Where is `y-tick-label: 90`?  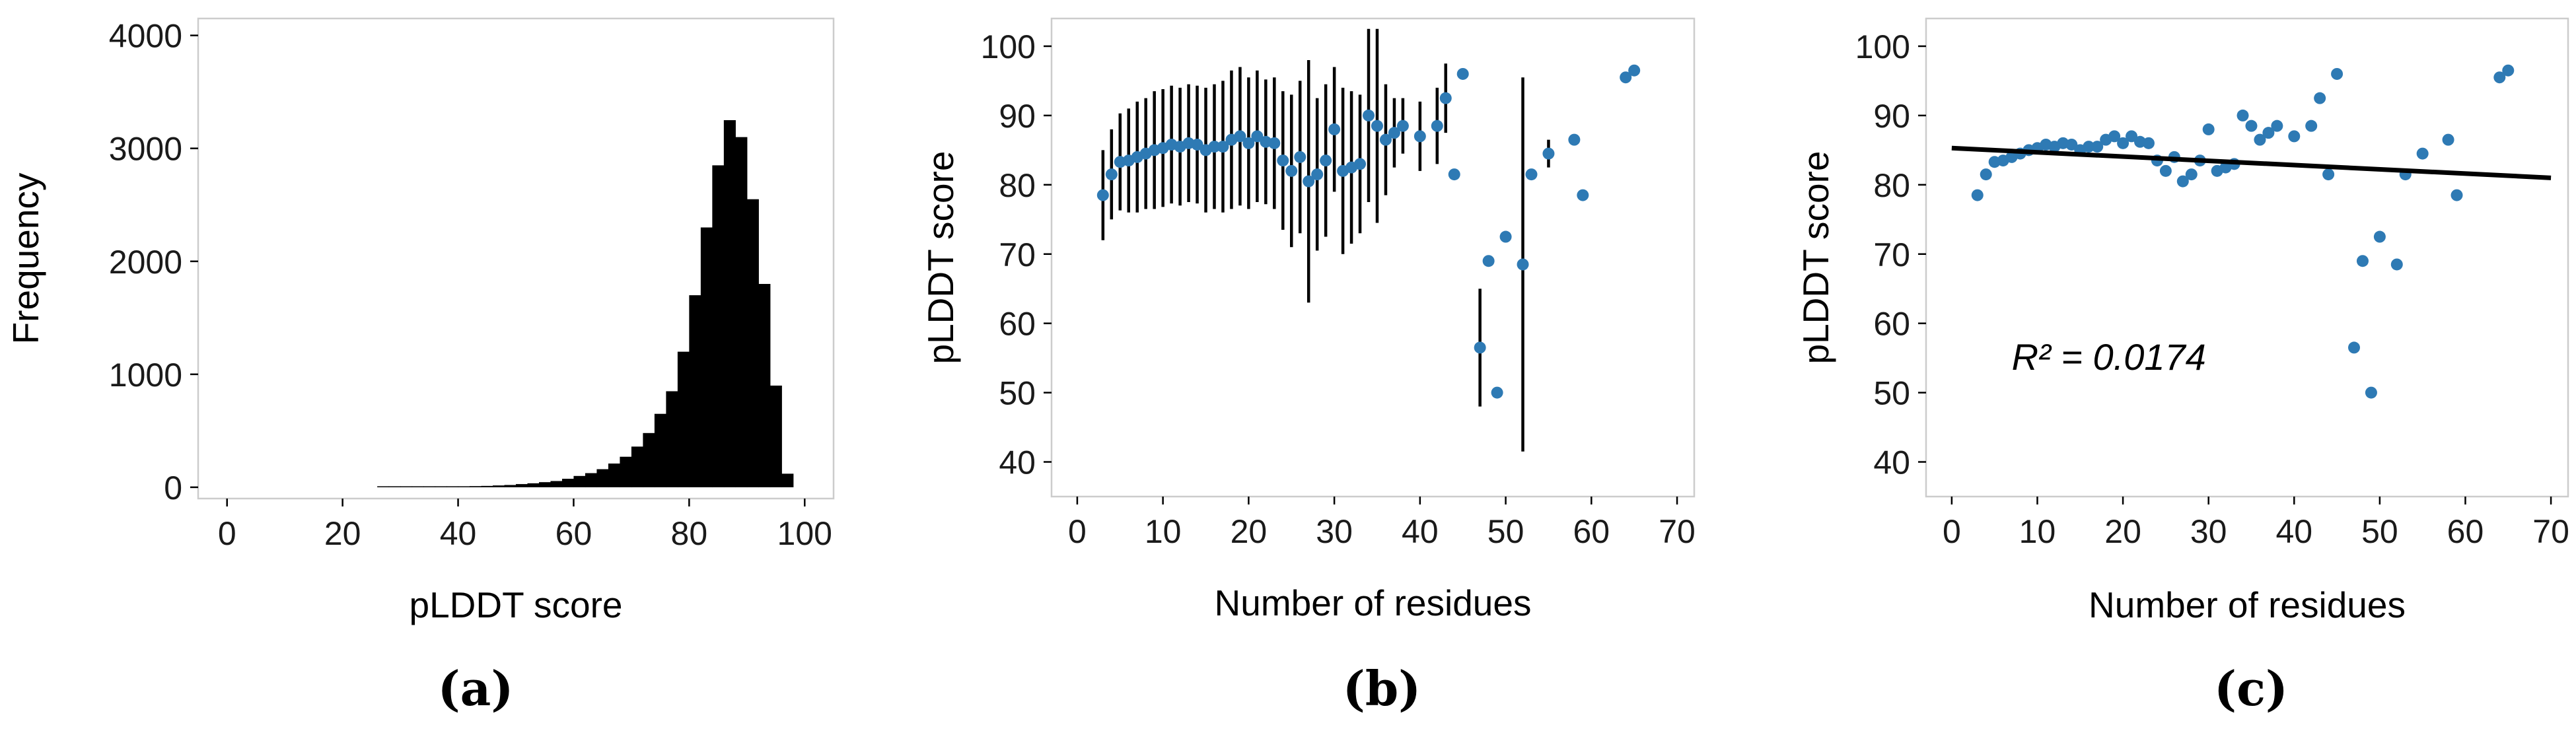 y-tick-label: 90 is located at coordinates (1017, 116).